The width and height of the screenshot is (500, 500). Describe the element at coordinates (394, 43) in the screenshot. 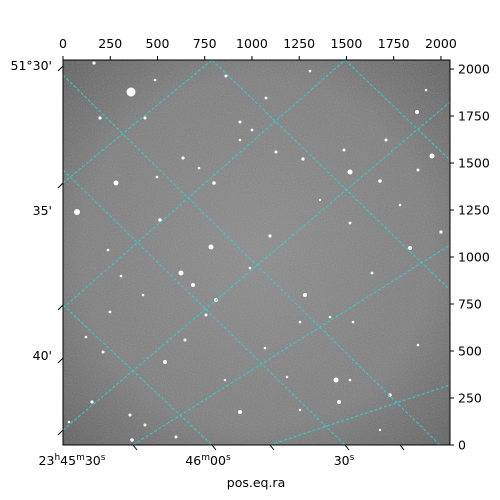

I see `pixel-x-tick-label: 1750` at that location.